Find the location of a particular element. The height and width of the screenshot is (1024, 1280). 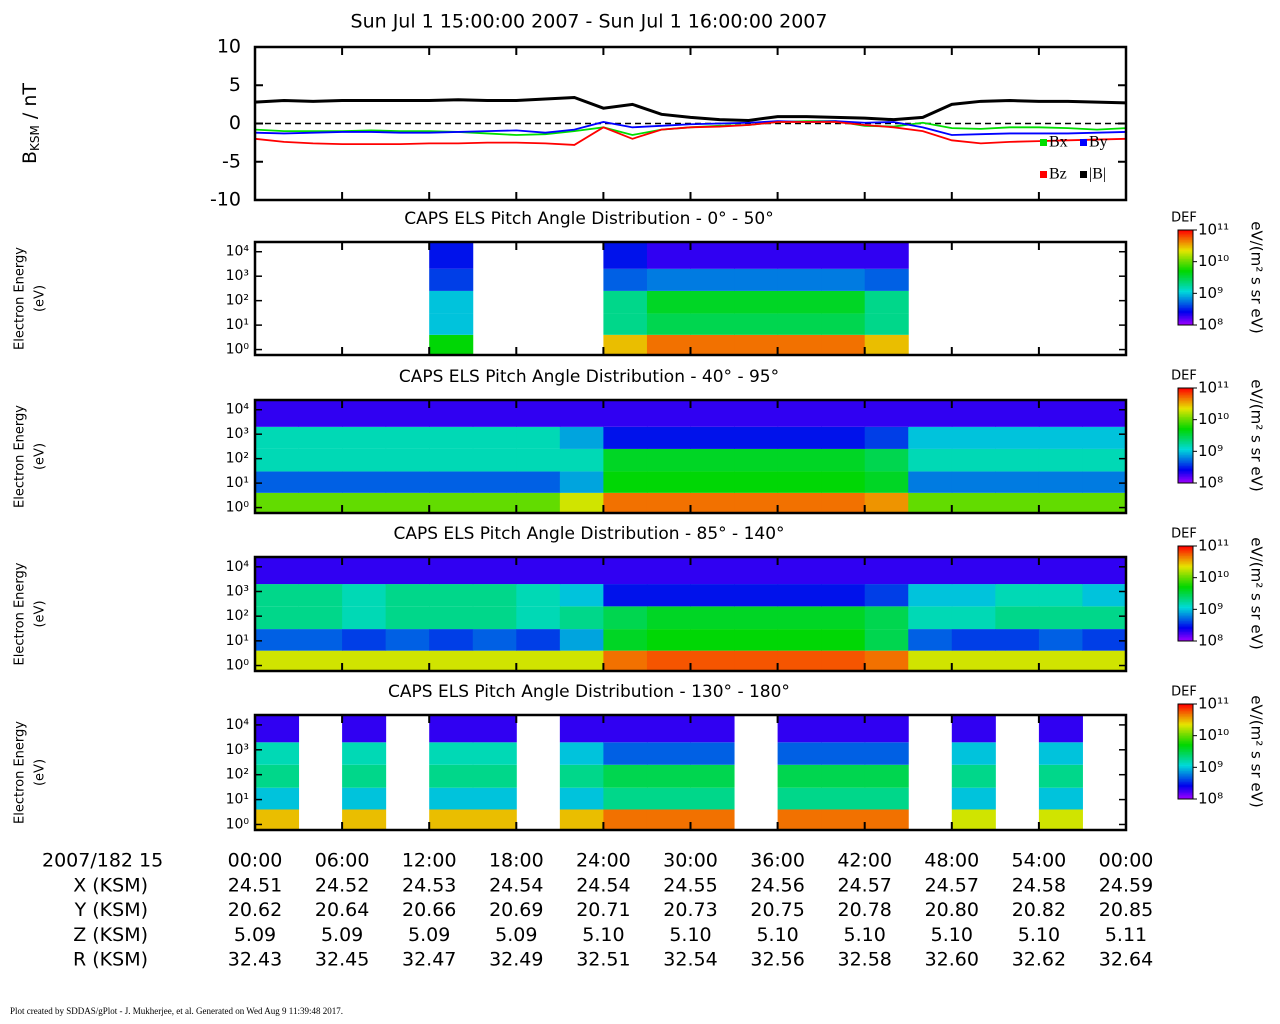

legend-swatch is located at coordinates (1083, 174).